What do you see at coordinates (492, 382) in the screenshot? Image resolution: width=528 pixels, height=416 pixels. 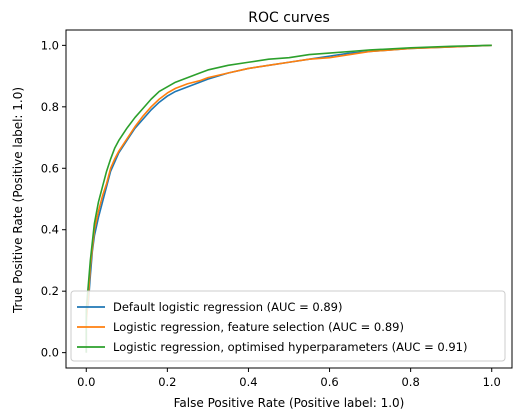 I see `x-tick-label: 1.0` at bounding box center [492, 382].